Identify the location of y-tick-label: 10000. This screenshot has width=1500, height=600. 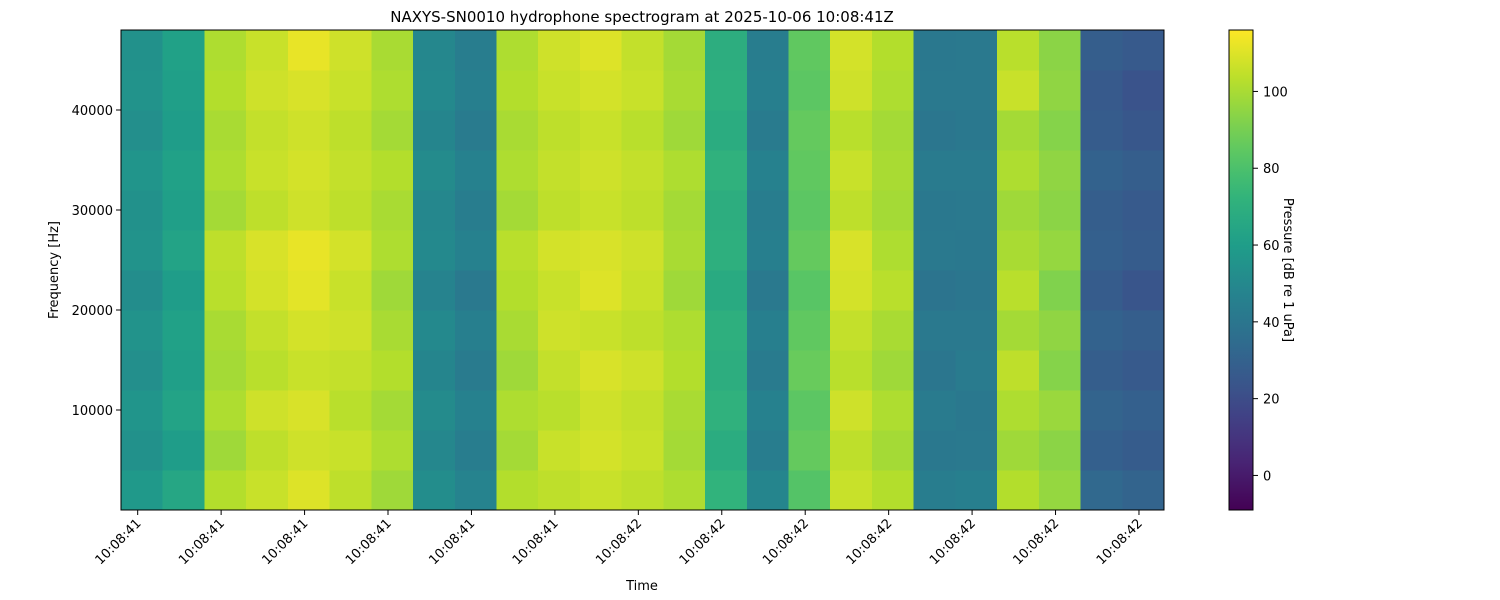
(92, 411).